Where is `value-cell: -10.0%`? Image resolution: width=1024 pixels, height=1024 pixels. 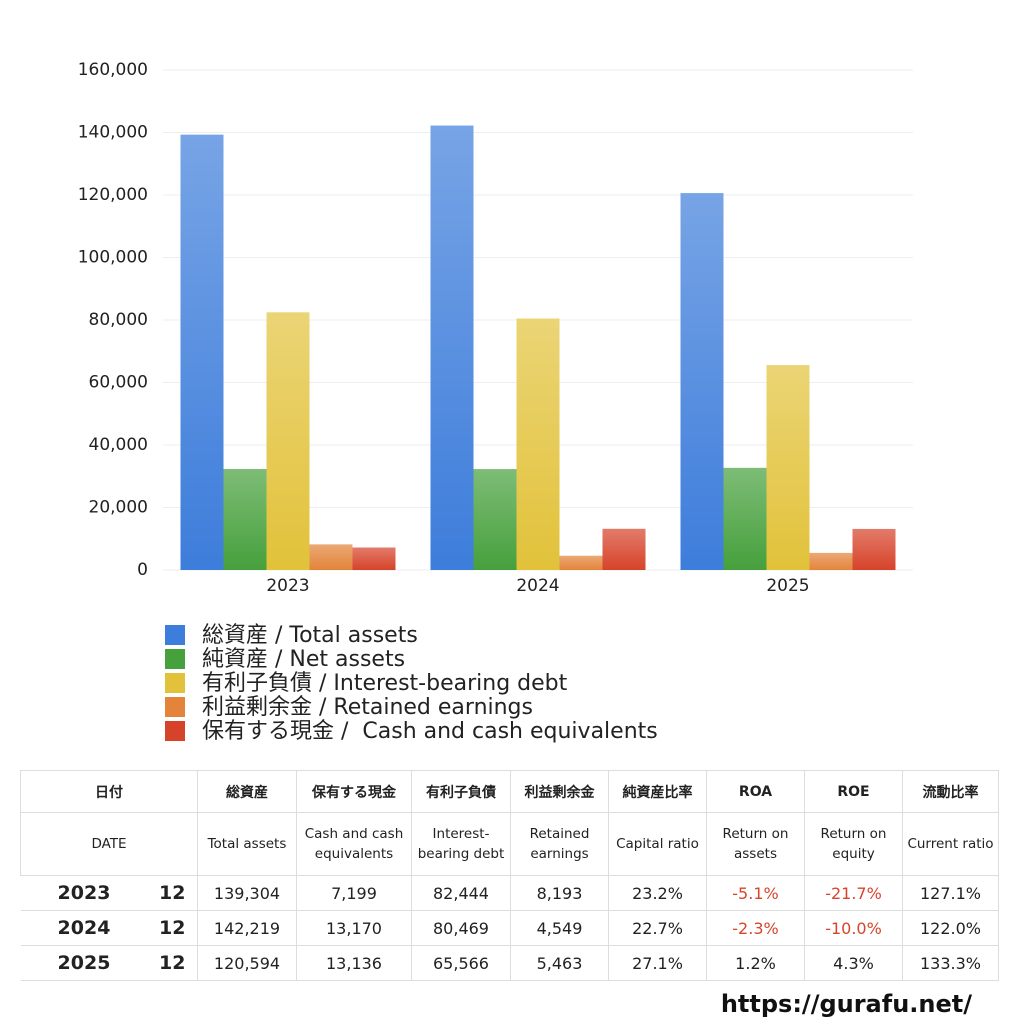
value-cell: -10.0% is located at coordinates (853, 928).